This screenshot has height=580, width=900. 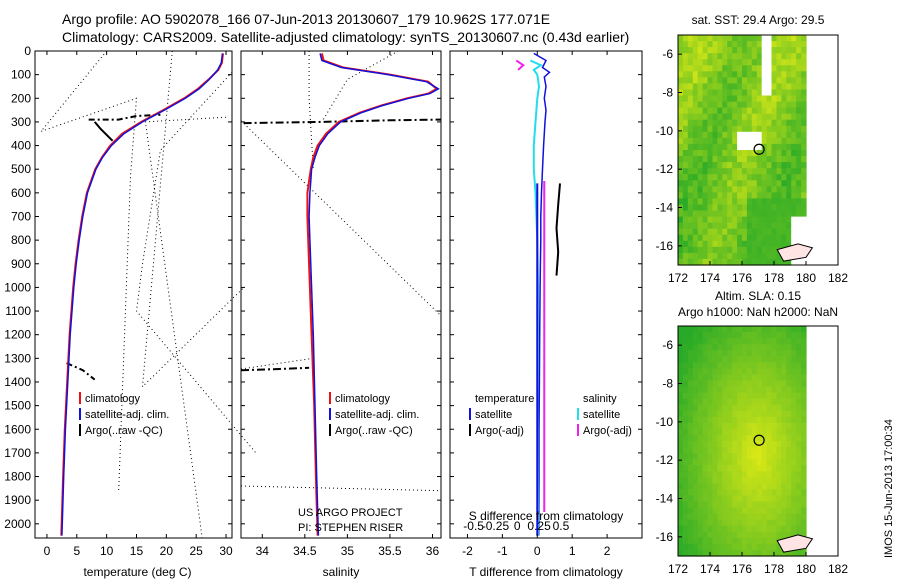 I want to click on sst-map-xtick-label: 176, so click(x=742, y=278).